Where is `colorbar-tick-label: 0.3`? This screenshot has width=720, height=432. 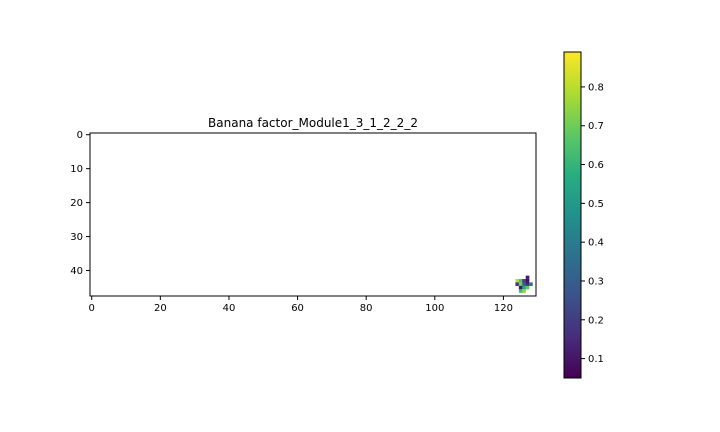
colorbar-tick-label: 0.3 is located at coordinates (596, 281).